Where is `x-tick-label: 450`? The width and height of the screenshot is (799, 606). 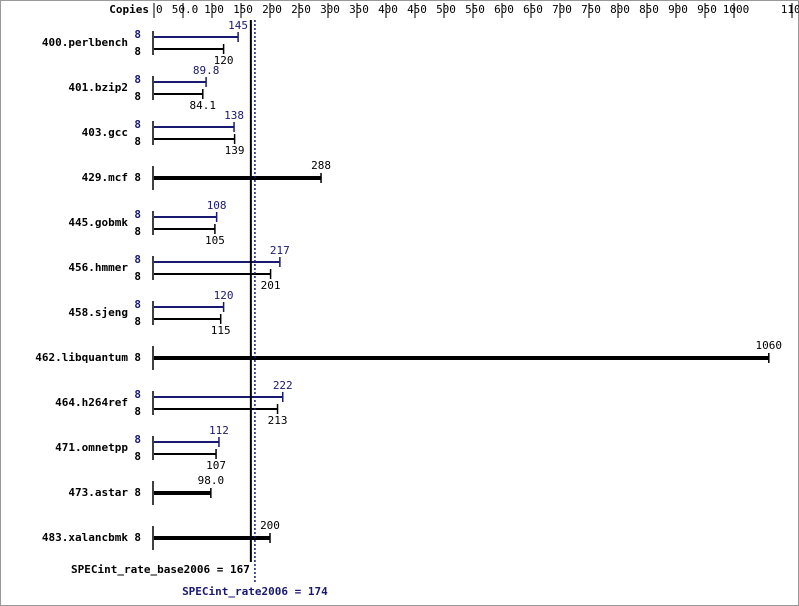 x-tick-label: 450 is located at coordinates (417, 9).